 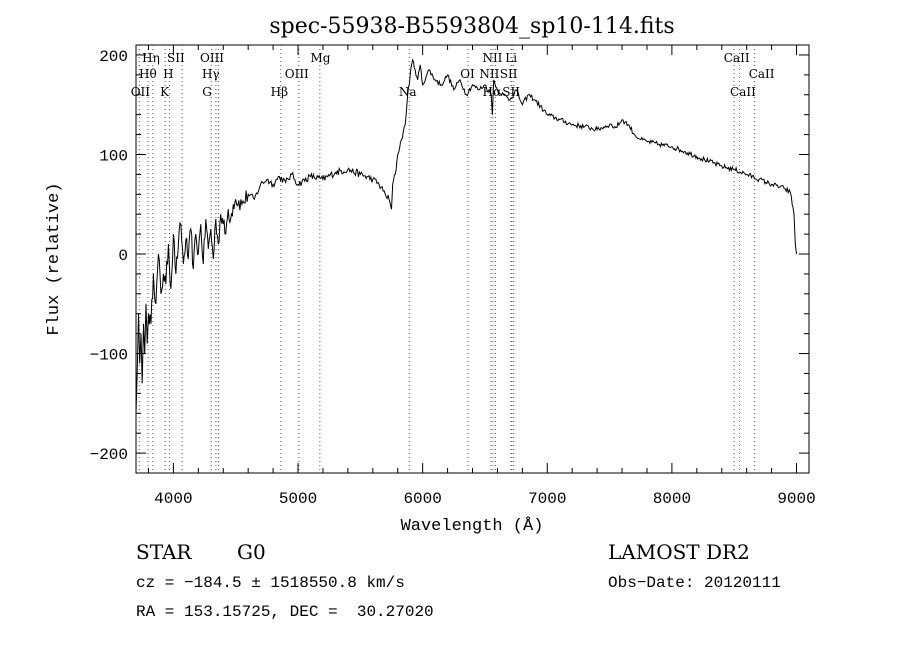 What do you see at coordinates (123, 256) in the screenshot?
I see `y-tick-label: 0` at bounding box center [123, 256].